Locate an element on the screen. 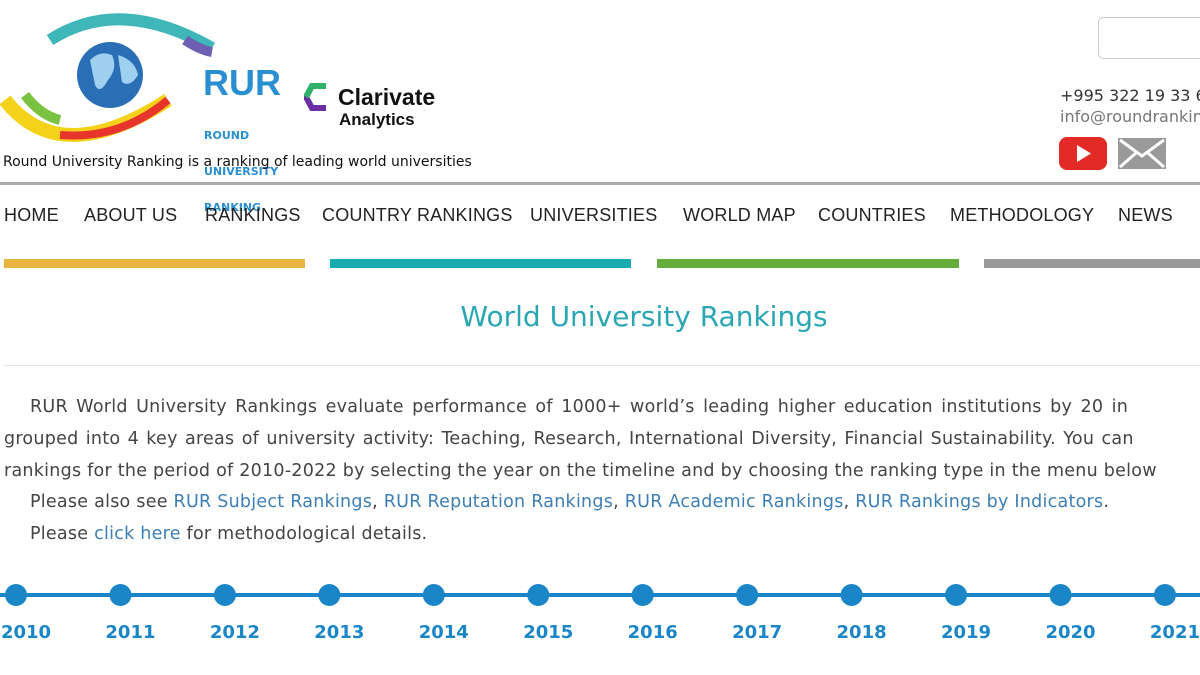 This screenshot has width=1200, height=675. timeline-year: 2020 is located at coordinates (1070, 632).